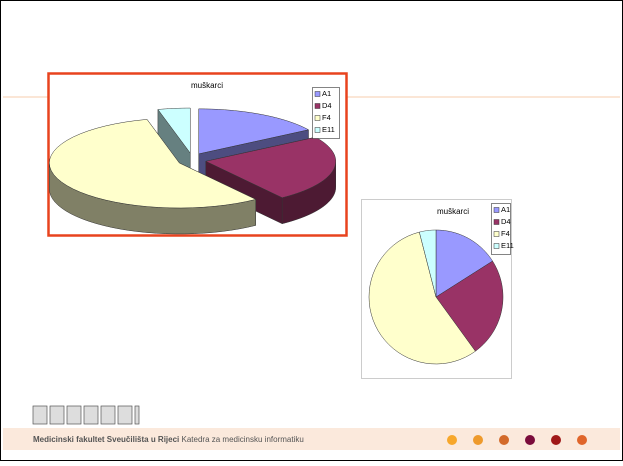 The width and height of the screenshot is (623, 466). Describe the element at coordinates (86, 415) in the screenshot. I see `logo` at that location.